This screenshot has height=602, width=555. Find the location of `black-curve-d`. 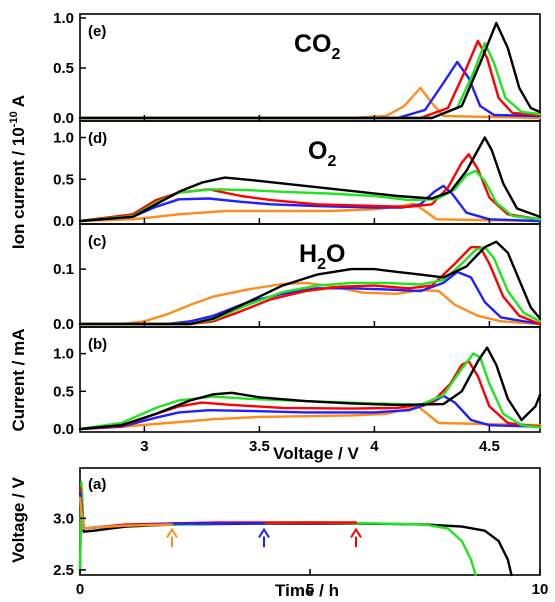

black-curve-d is located at coordinates (310, 179).